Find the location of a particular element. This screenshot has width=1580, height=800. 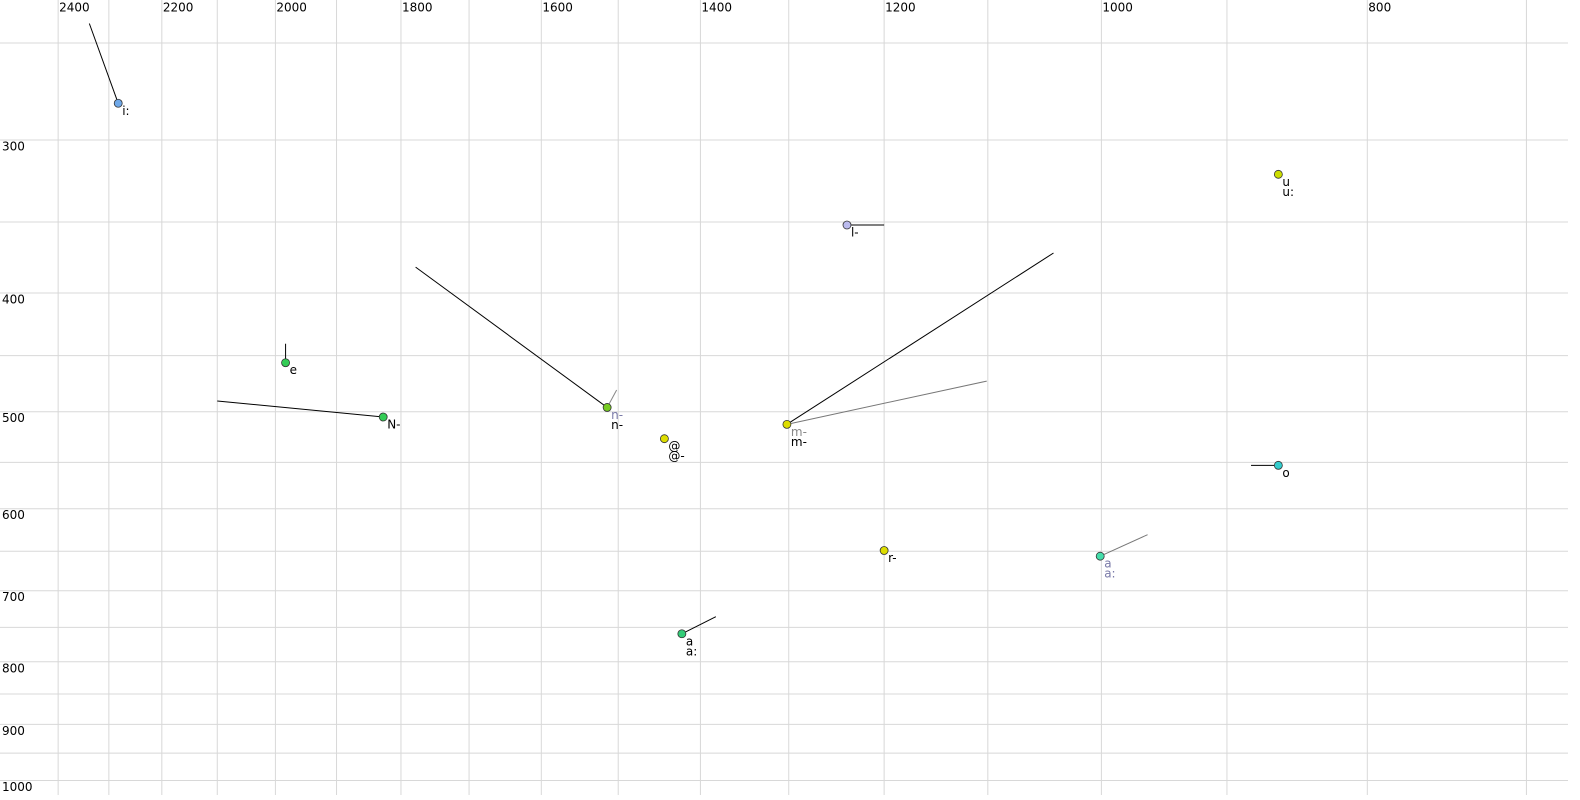

vowel-label: r- is located at coordinates (892, 558).